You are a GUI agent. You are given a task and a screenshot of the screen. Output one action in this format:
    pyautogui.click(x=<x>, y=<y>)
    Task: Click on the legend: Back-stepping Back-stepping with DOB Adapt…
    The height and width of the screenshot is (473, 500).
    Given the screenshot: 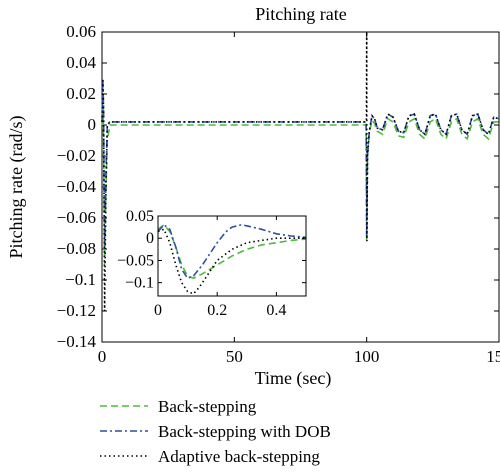 What is the action you would take?
    pyautogui.click(x=215, y=431)
    